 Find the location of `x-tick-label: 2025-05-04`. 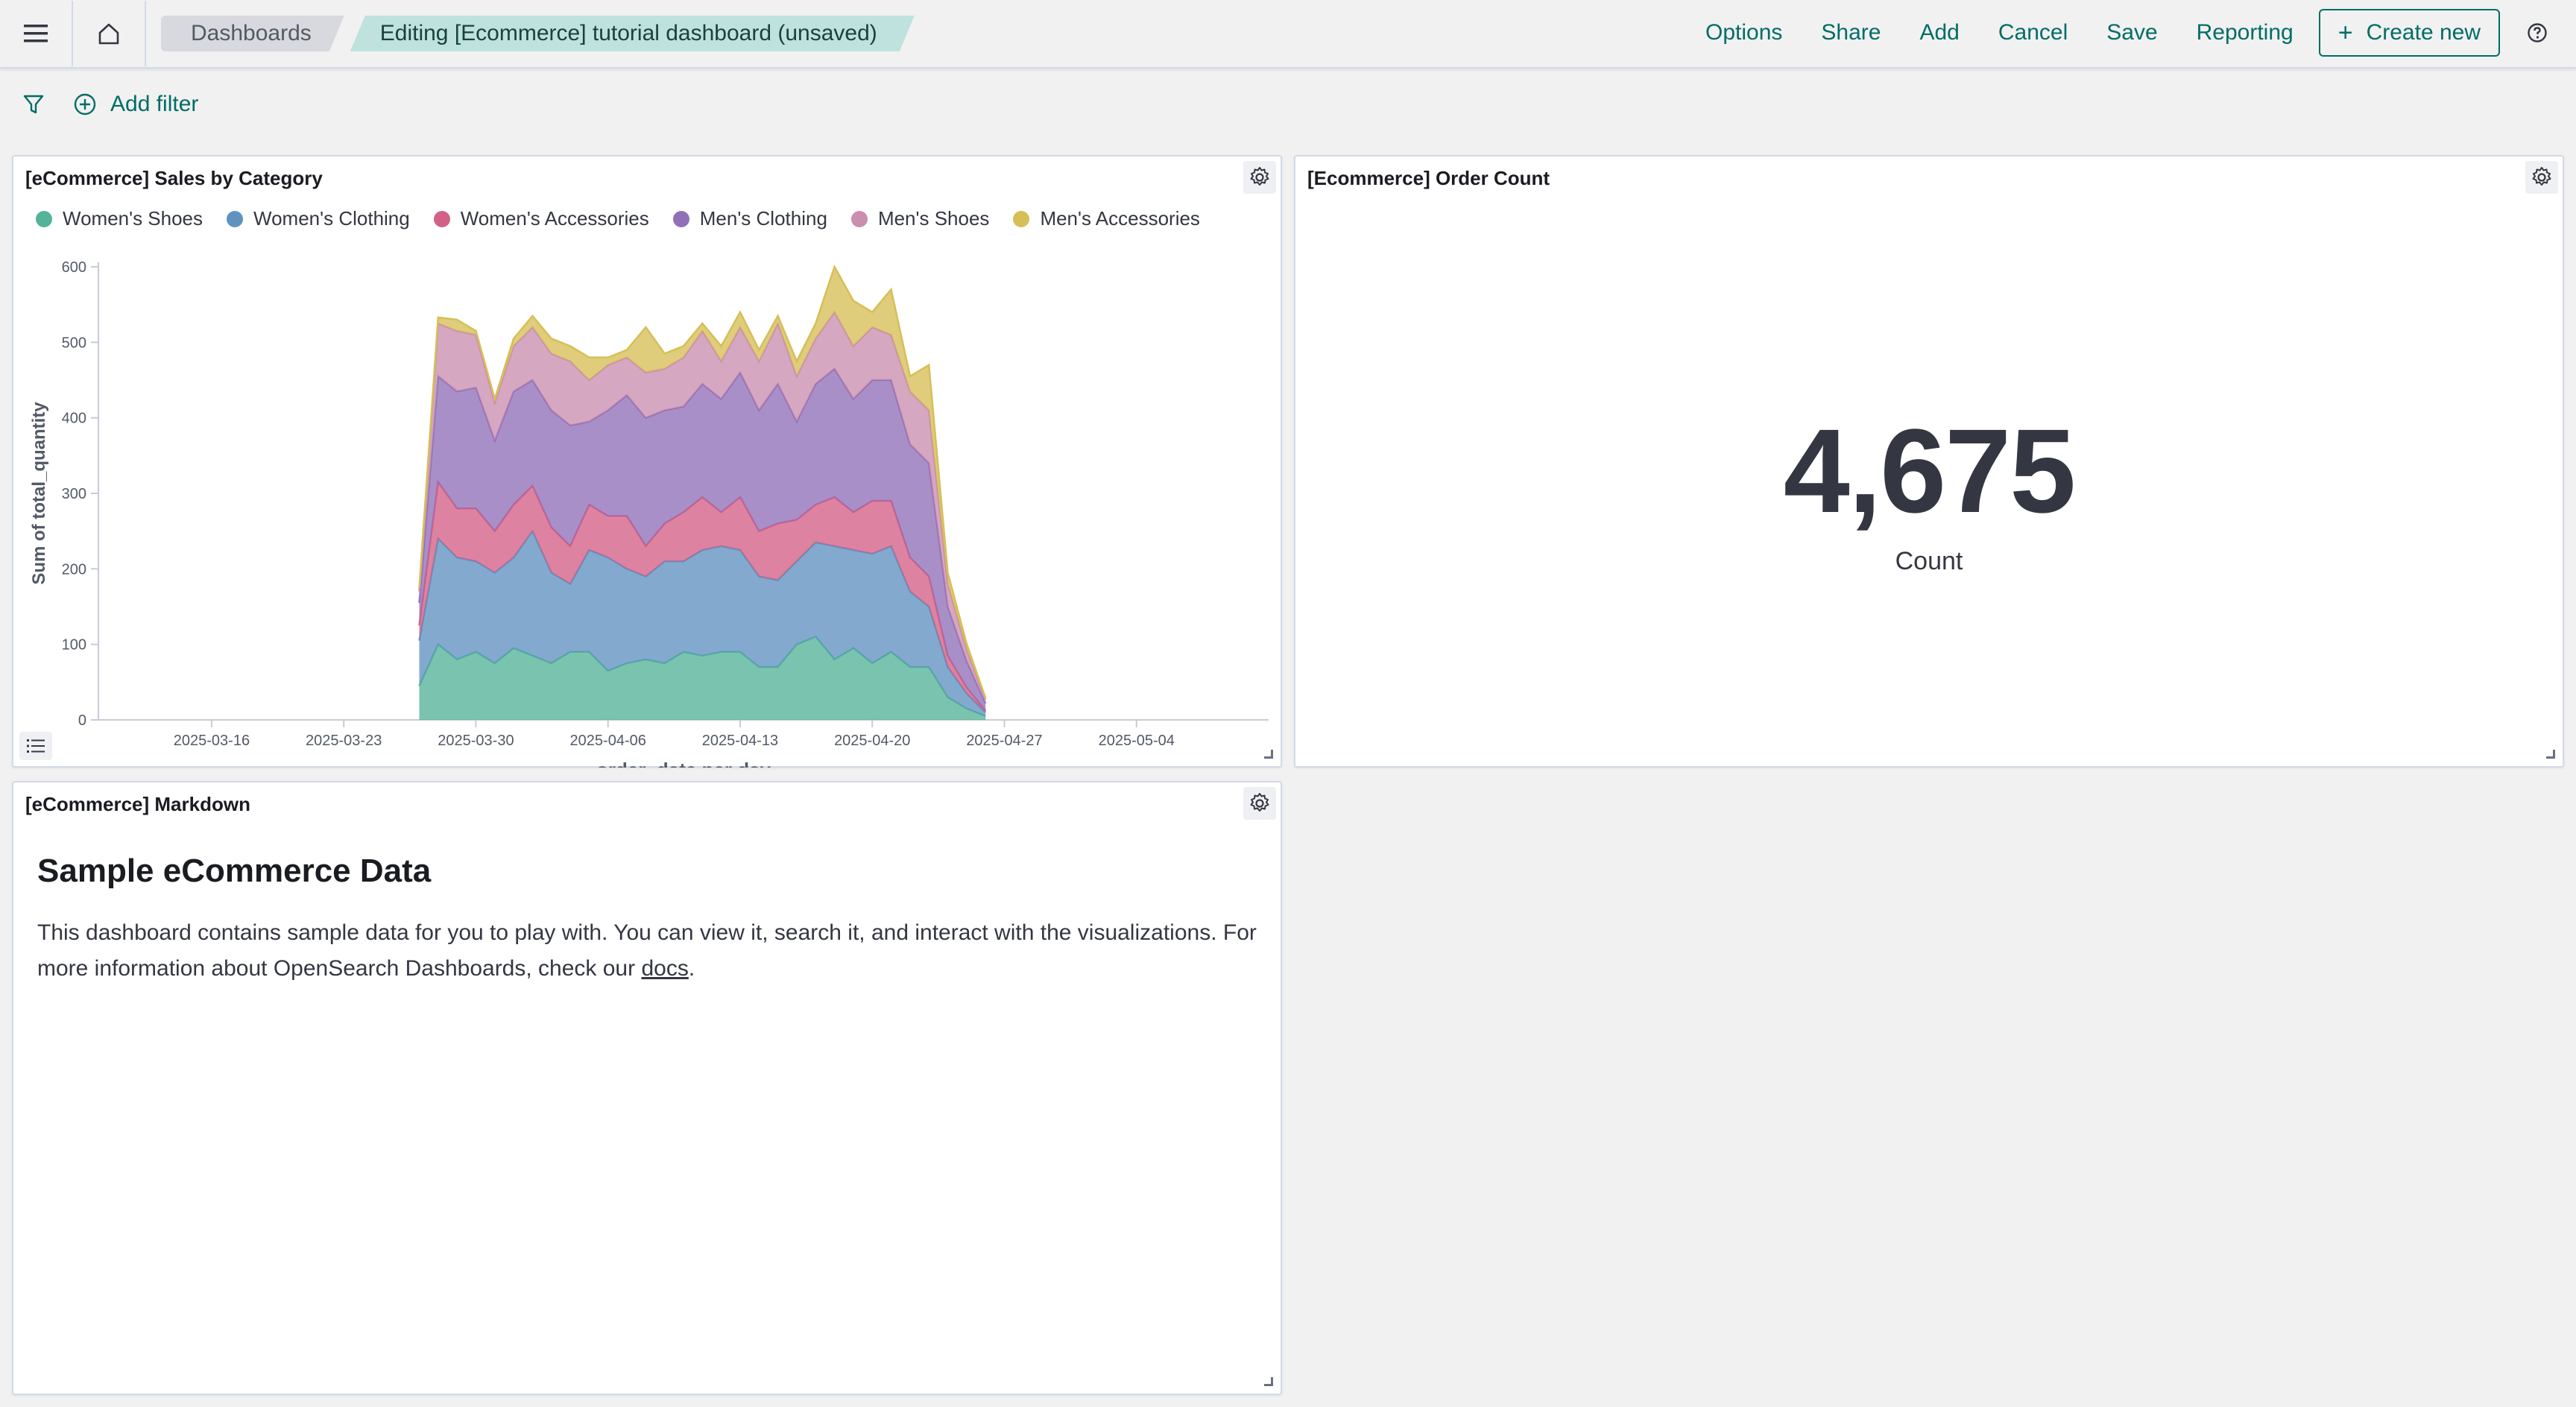

x-tick-label: 2025-05-04 is located at coordinates (1137, 741).